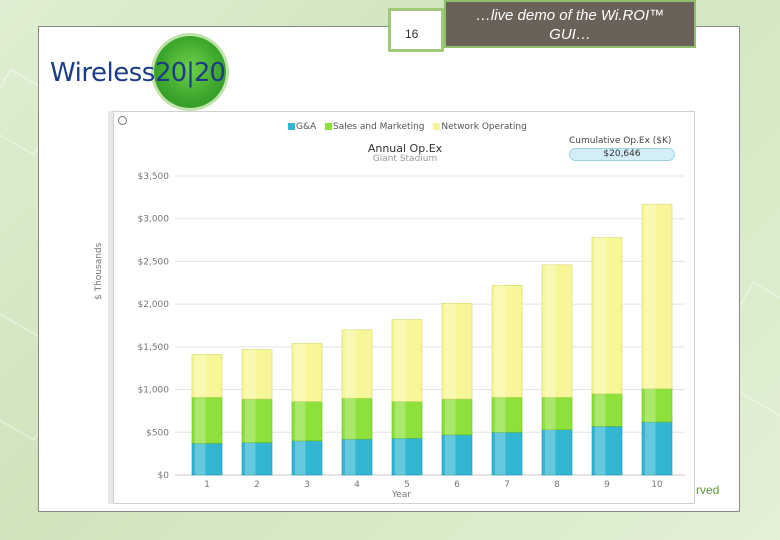 The height and width of the screenshot is (540, 780). What do you see at coordinates (154, 220) in the screenshot?
I see `y-tick-label: $3,000` at bounding box center [154, 220].